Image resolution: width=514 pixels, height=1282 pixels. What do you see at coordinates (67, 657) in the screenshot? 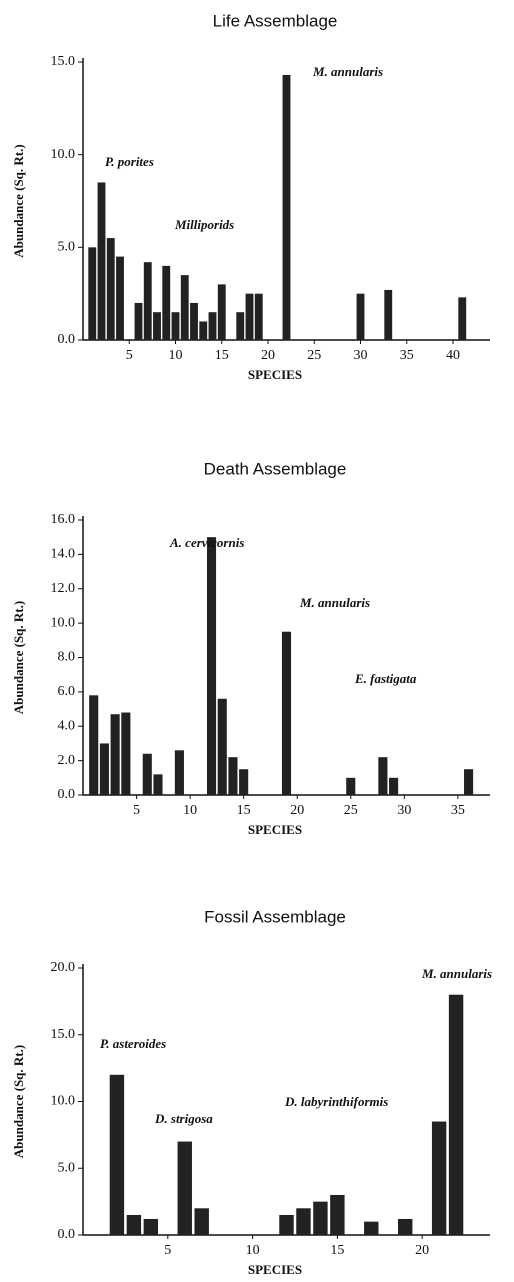
I see `y-tick-label: 8.0` at bounding box center [67, 657].